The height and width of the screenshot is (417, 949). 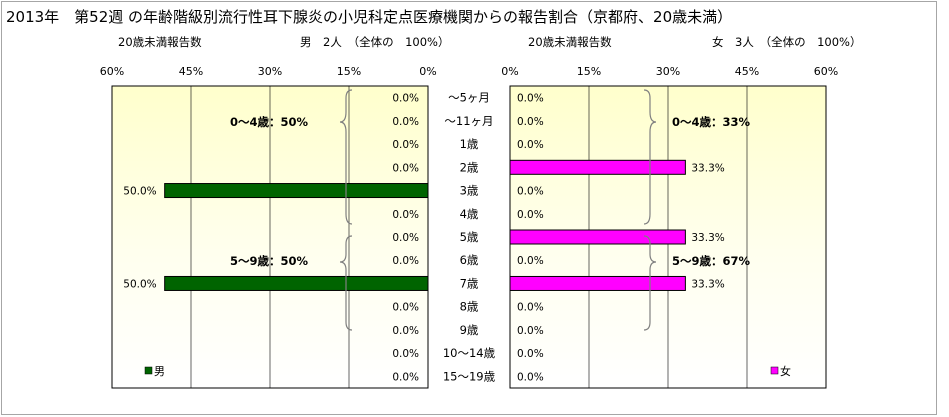 What do you see at coordinates (269, 261) in the screenshot?
I see `male-annotation-5-9: 5～9歳：50%` at bounding box center [269, 261].